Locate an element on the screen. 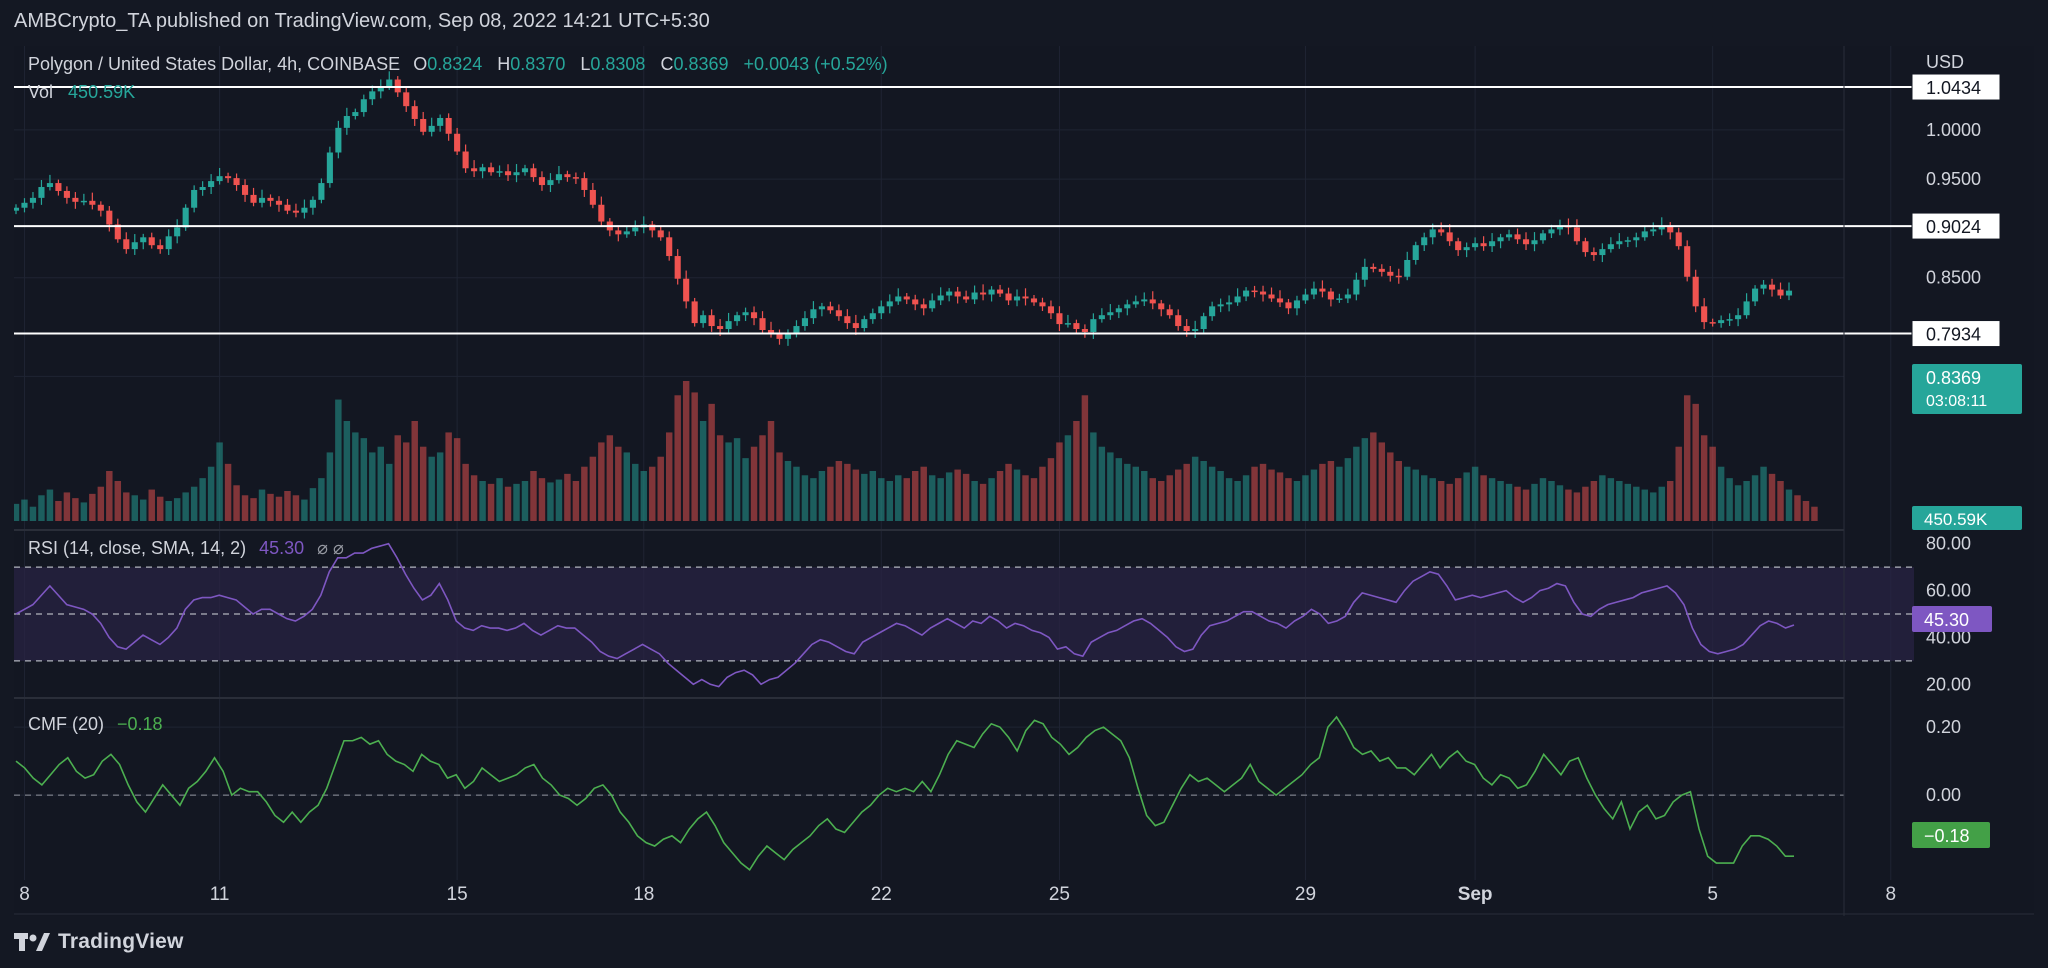 This screenshot has height=968, width=2048. tradingview-footer: TradingView is located at coordinates (99, 942).